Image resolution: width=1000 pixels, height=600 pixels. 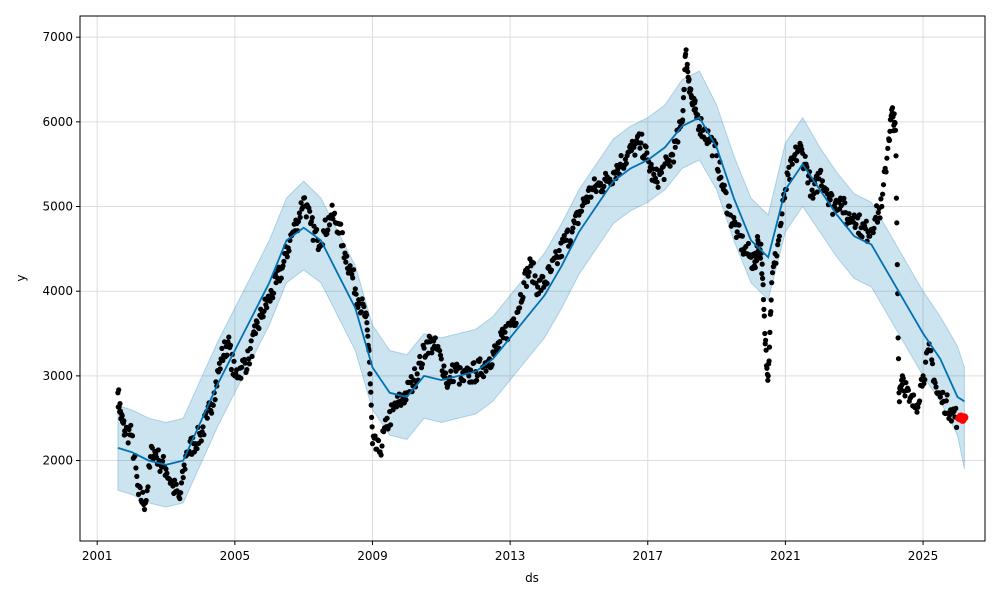 I want to click on x-axis-ticks: 2001 2005 2009 2013 2017 2021 2025, so click(x=510, y=552).